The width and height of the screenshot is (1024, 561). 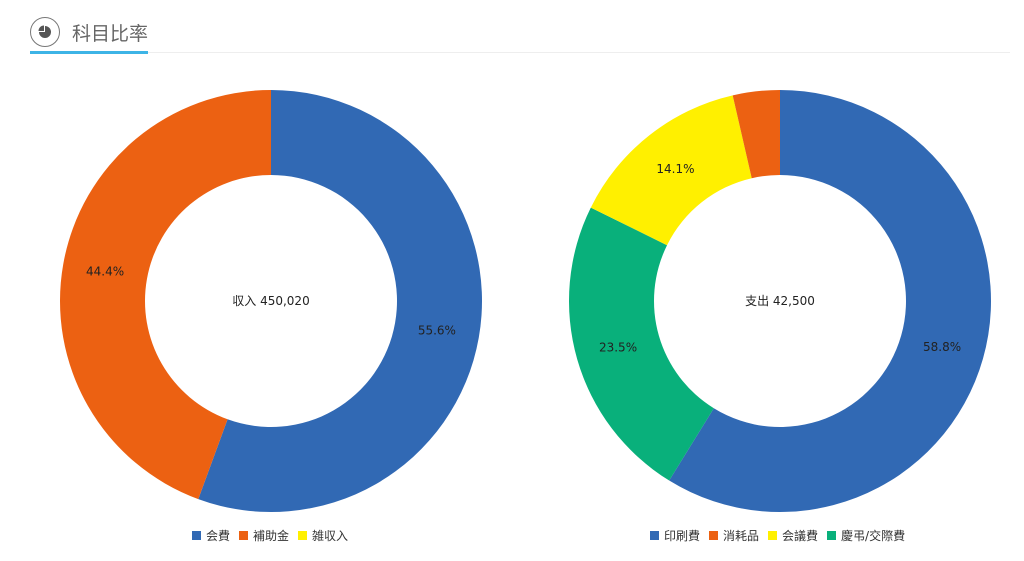 I want to click on legend-item: 雑収入, so click(x=323, y=535).